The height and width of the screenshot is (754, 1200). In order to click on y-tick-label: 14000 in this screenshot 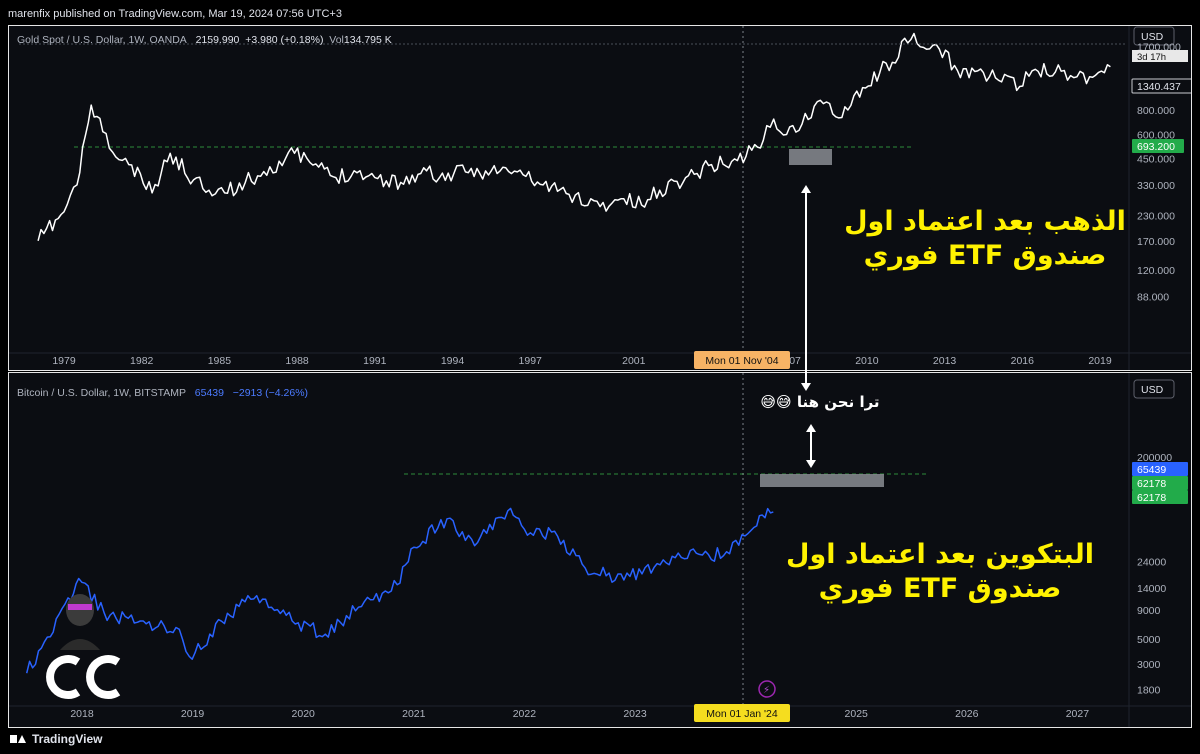, I will do `click(1151, 589)`.